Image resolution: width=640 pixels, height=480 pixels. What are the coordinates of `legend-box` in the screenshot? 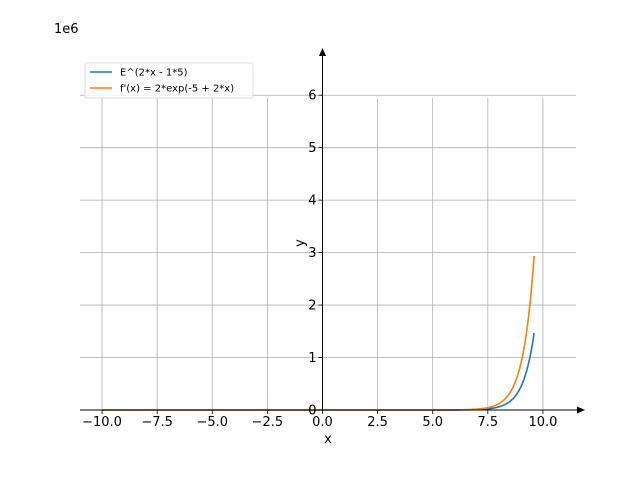 It's located at (169, 80).